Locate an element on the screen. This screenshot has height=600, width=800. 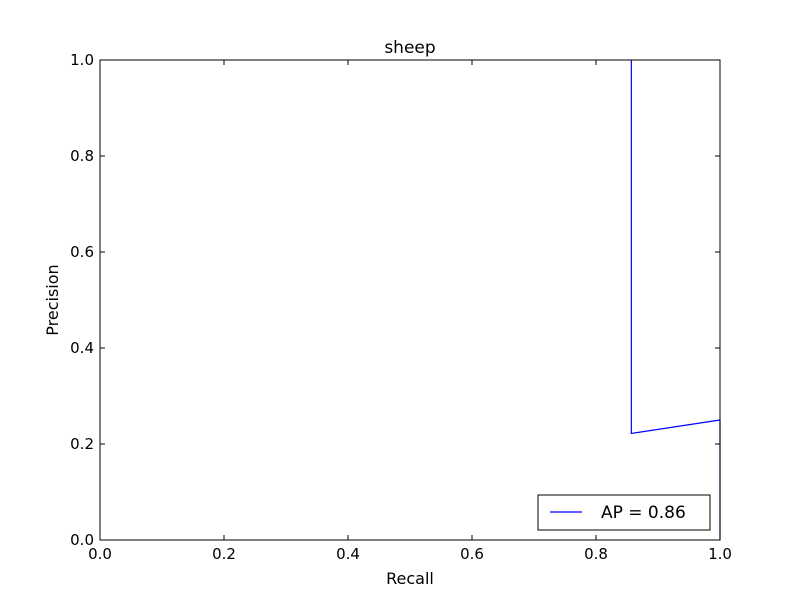
y-tick-label: 1.0 is located at coordinates (82, 60).